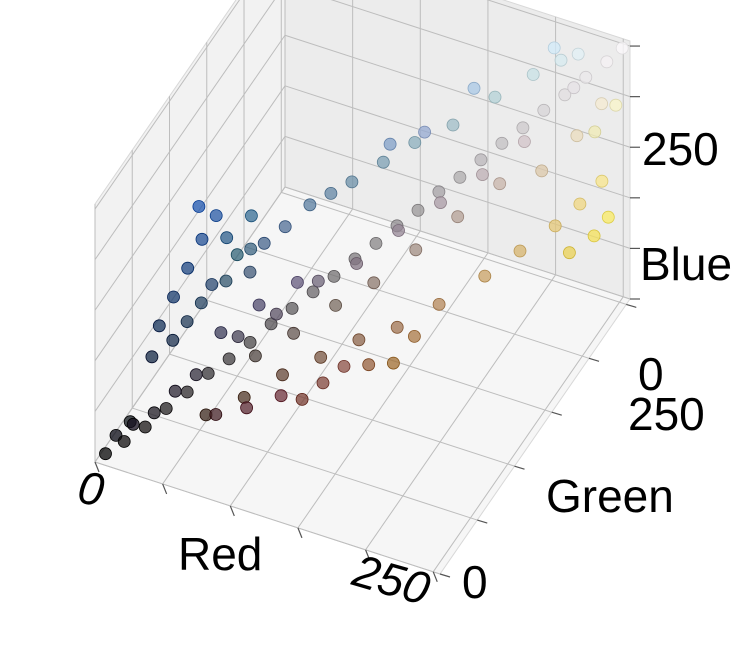  Describe the element at coordinates (91, 488) in the screenshot. I see `x-tick-0: 0` at that location.